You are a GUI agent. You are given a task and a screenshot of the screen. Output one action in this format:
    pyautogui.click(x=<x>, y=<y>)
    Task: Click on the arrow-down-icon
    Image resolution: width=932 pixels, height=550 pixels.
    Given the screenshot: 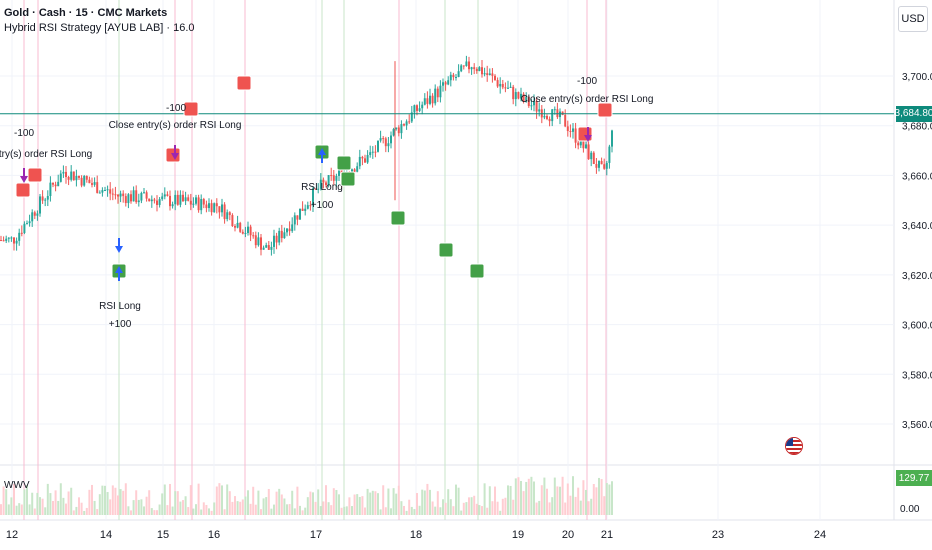 What is the action you would take?
    pyautogui.click(x=588, y=134)
    